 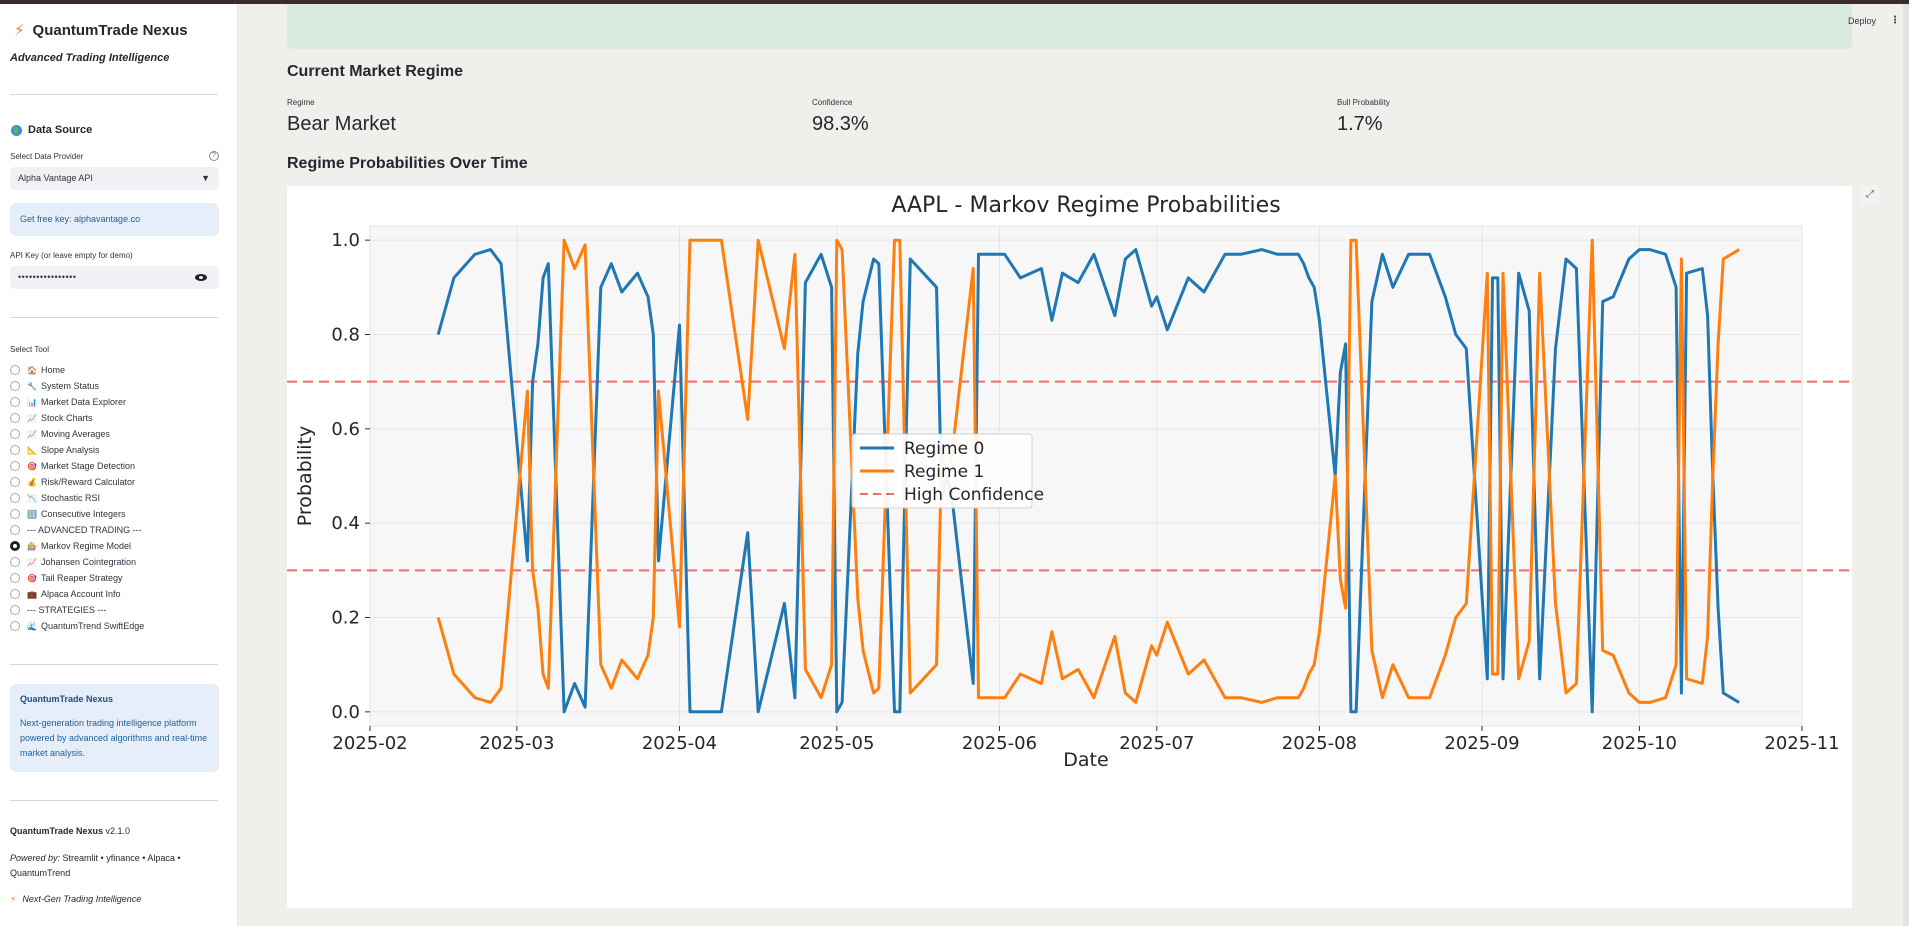 I want to click on tool-option: 🎯 Tail Reaper Strategy, so click(x=77, y=578).